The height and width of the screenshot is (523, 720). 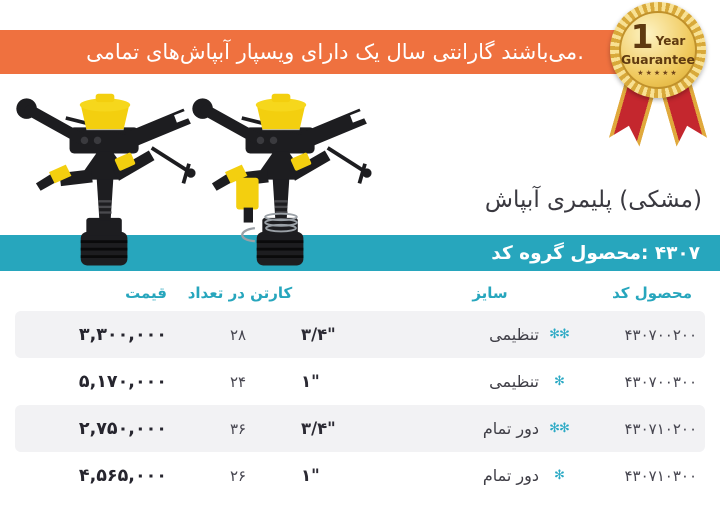 What do you see at coordinates (238, 334) in the screenshot?
I see `qty-cell: ۲۸` at bounding box center [238, 334].